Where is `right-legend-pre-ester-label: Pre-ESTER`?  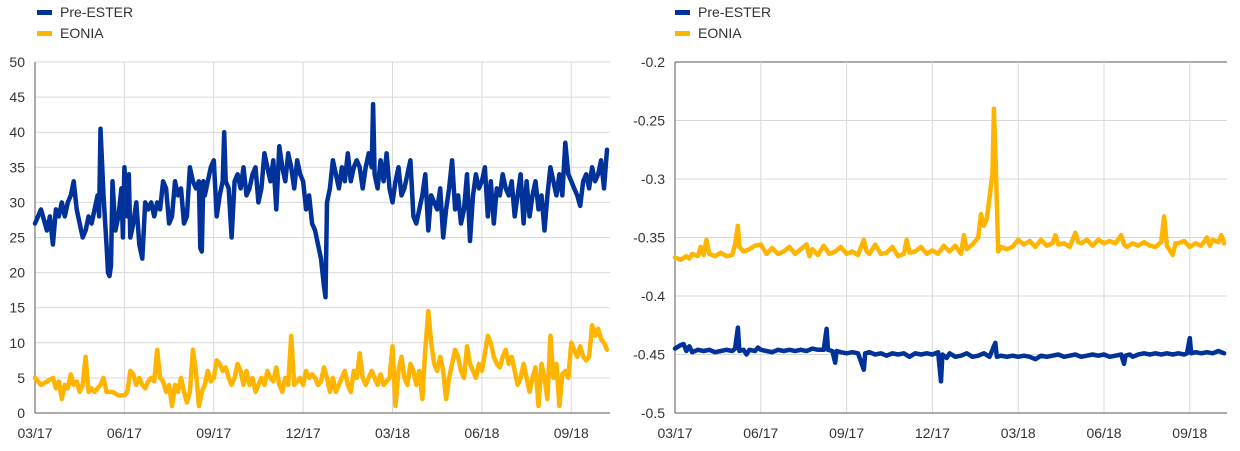
right-legend-pre-ester-label: Pre-ESTER is located at coordinates (735, 12).